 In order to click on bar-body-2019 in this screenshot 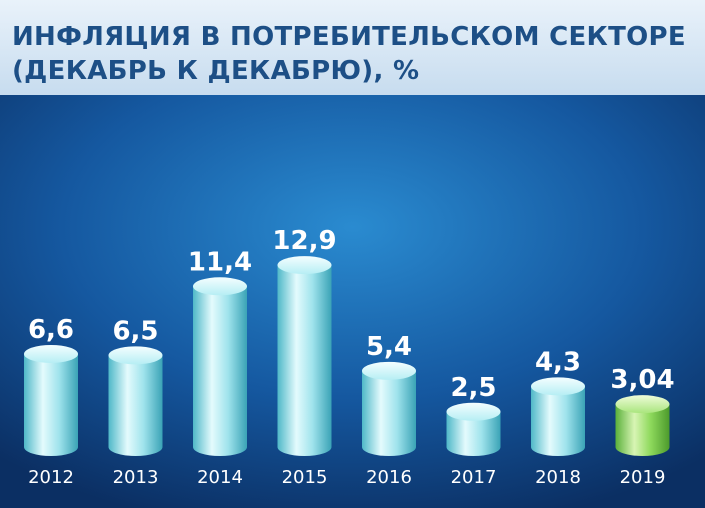, I will do `click(642, 430)`.